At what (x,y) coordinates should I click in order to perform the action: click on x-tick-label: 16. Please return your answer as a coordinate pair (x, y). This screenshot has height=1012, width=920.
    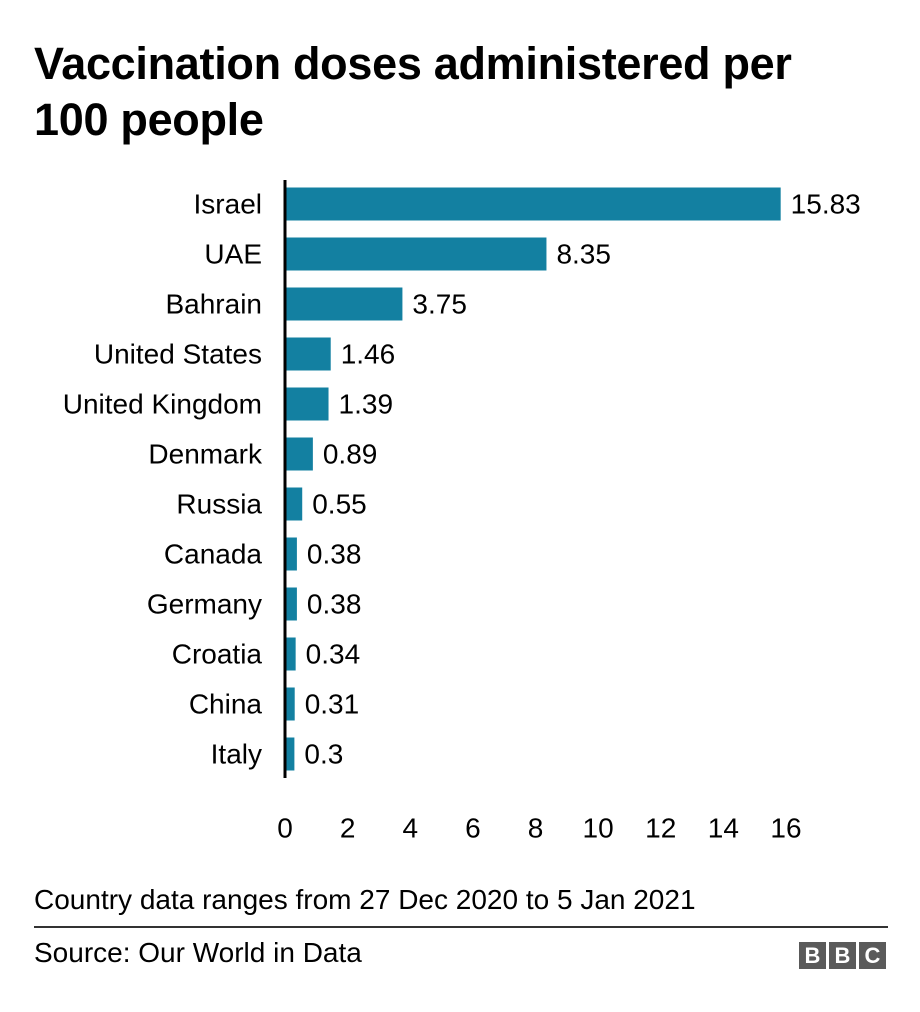
    Looking at the image, I should click on (785, 828).